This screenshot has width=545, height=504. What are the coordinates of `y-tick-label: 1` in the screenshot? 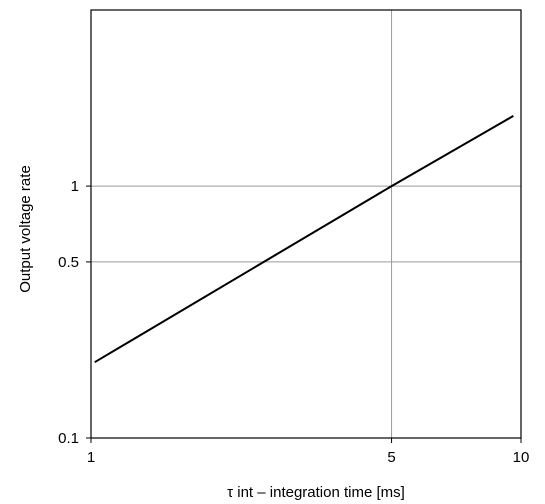 It's located at (75, 186).